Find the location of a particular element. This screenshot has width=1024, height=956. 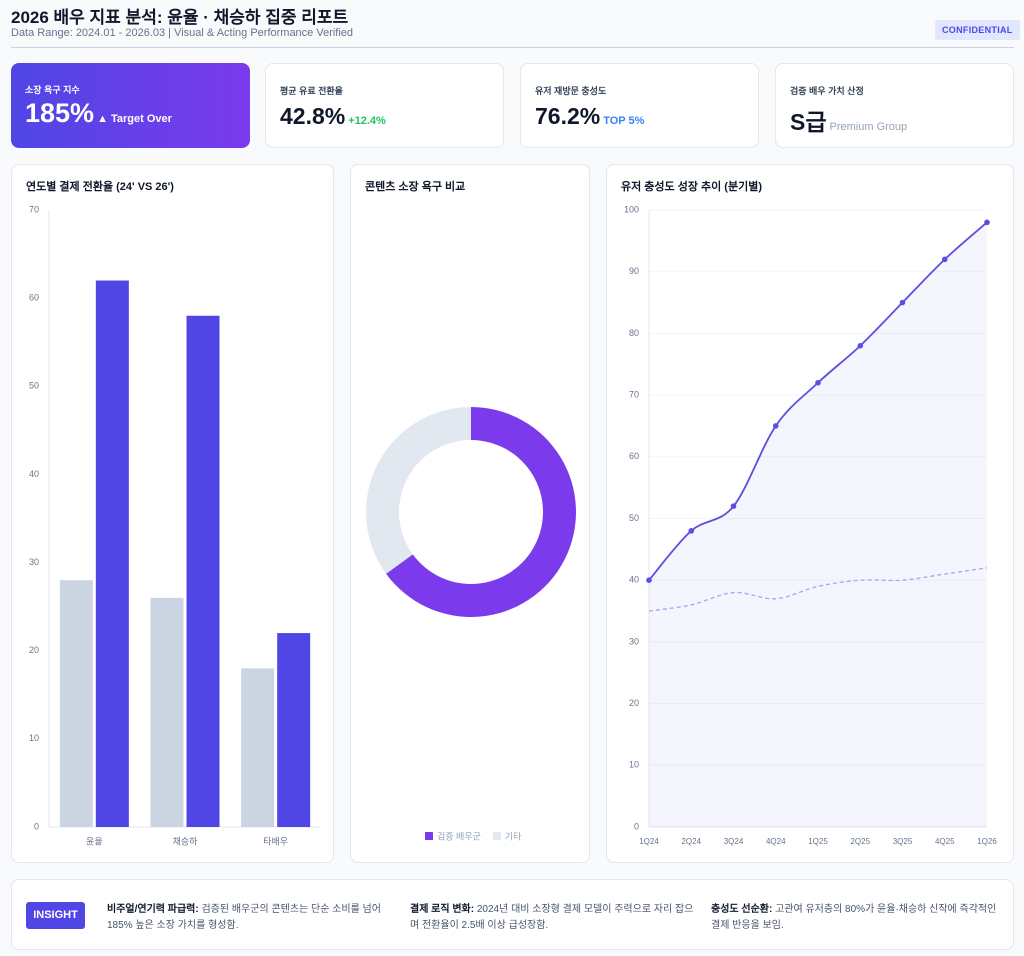

kpi-value: 42.8% is located at coordinates (313, 116).